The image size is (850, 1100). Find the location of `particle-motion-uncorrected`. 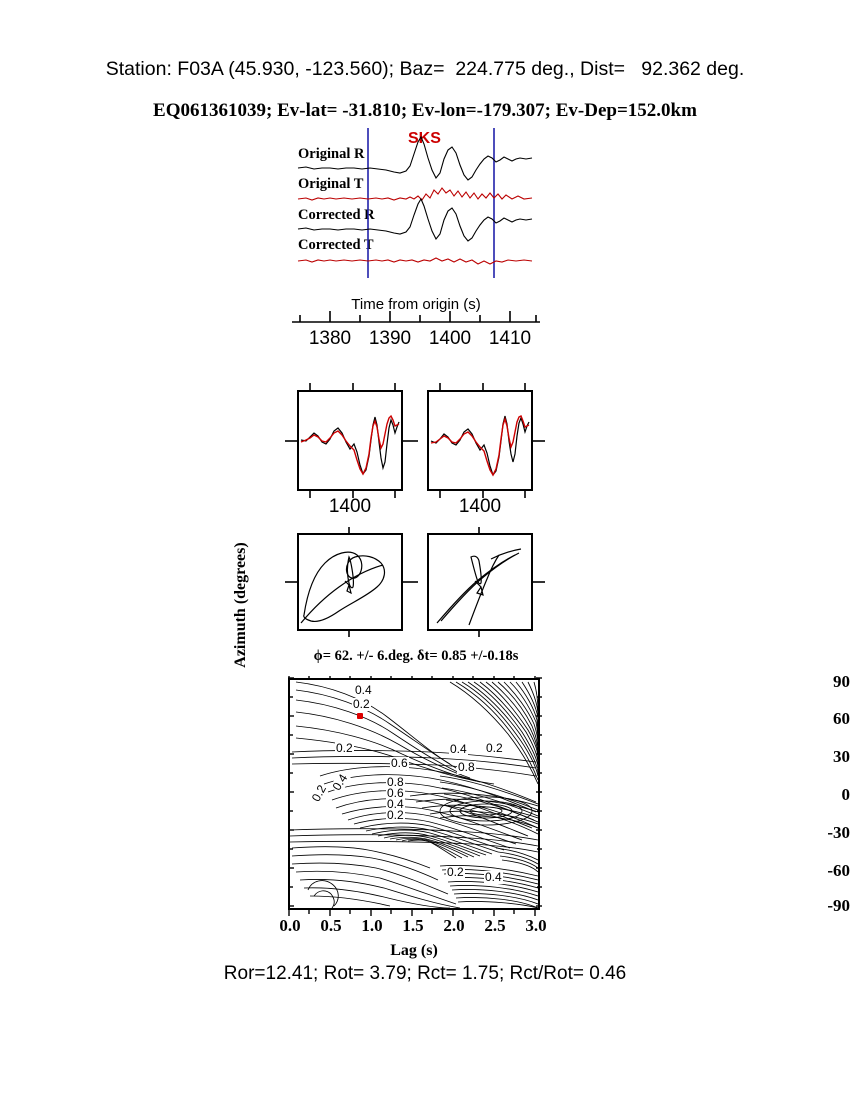

particle-motion-uncorrected is located at coordinates (350, 582).